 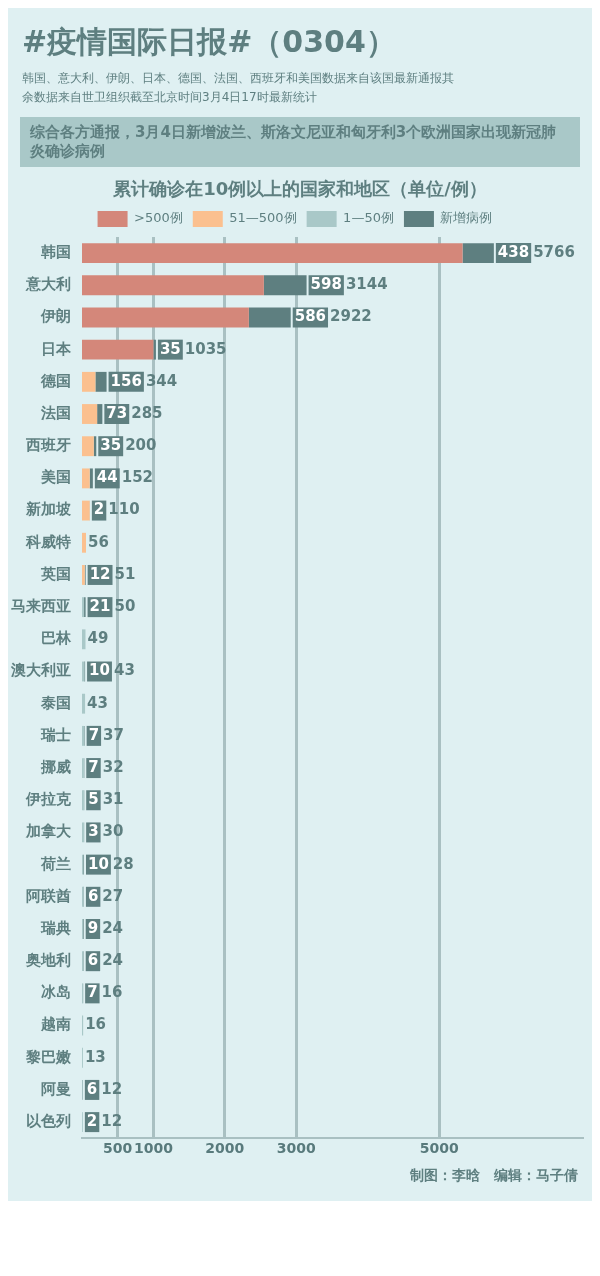 I want to click on data-label: 12, so click(x=100, y=574).